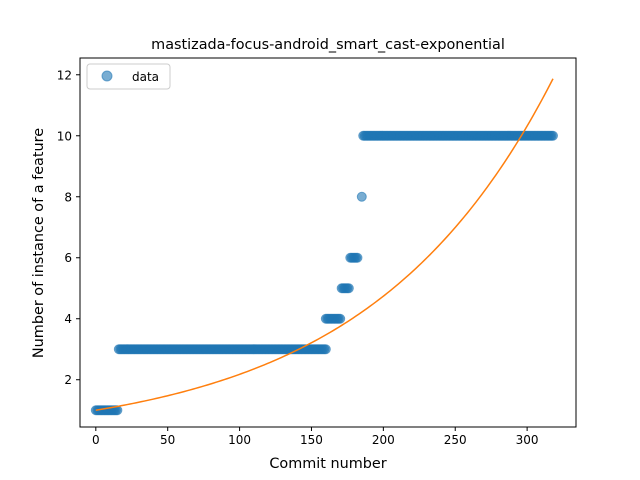  What do you see at coordinates (327, 464) in the screenshot?
I see `x-axis-label: Commit number` at bounding box center [327, 464].